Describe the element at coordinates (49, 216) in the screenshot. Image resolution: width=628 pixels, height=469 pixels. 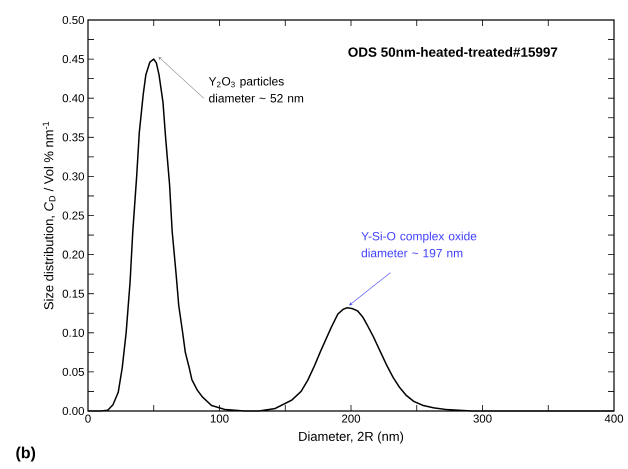
I see `y-axis-title: Size distribution, C$_{D}$ / Vol % nm$^{-1}$` at that location.